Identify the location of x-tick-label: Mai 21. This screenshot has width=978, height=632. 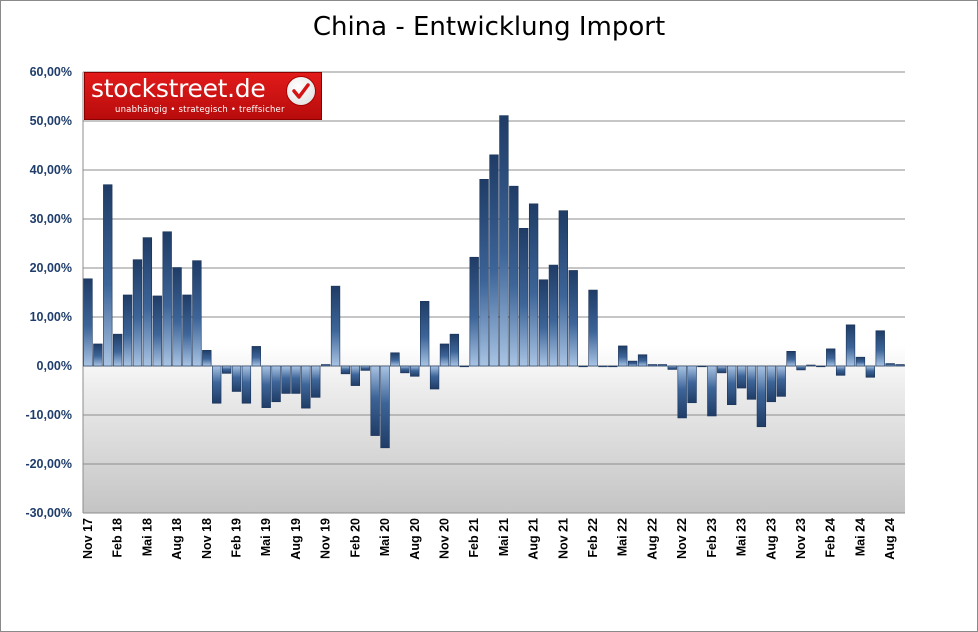
(504, 537).